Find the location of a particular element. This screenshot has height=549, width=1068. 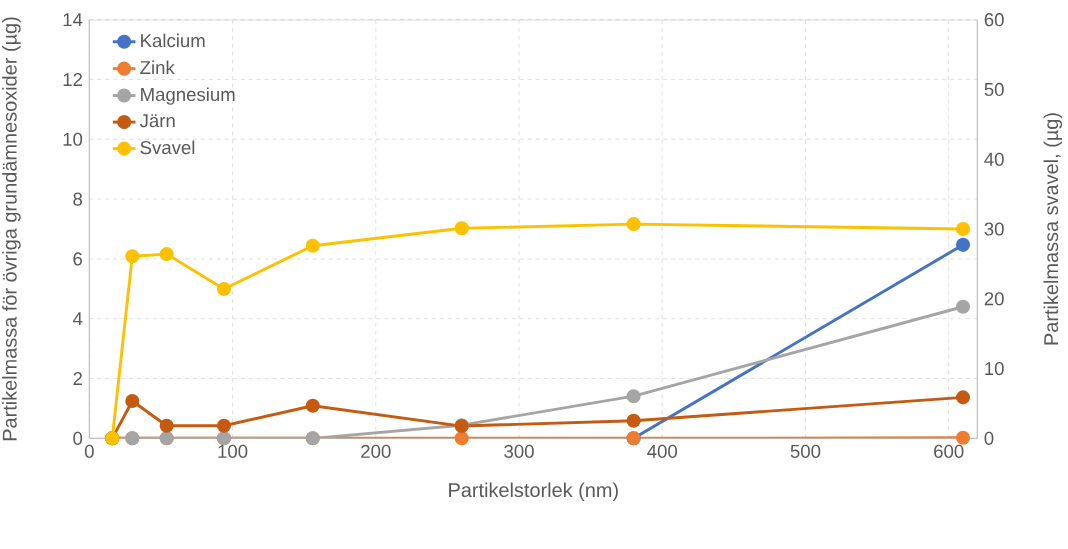

x-tick-label: 100 is located at coordinates (233, 451).